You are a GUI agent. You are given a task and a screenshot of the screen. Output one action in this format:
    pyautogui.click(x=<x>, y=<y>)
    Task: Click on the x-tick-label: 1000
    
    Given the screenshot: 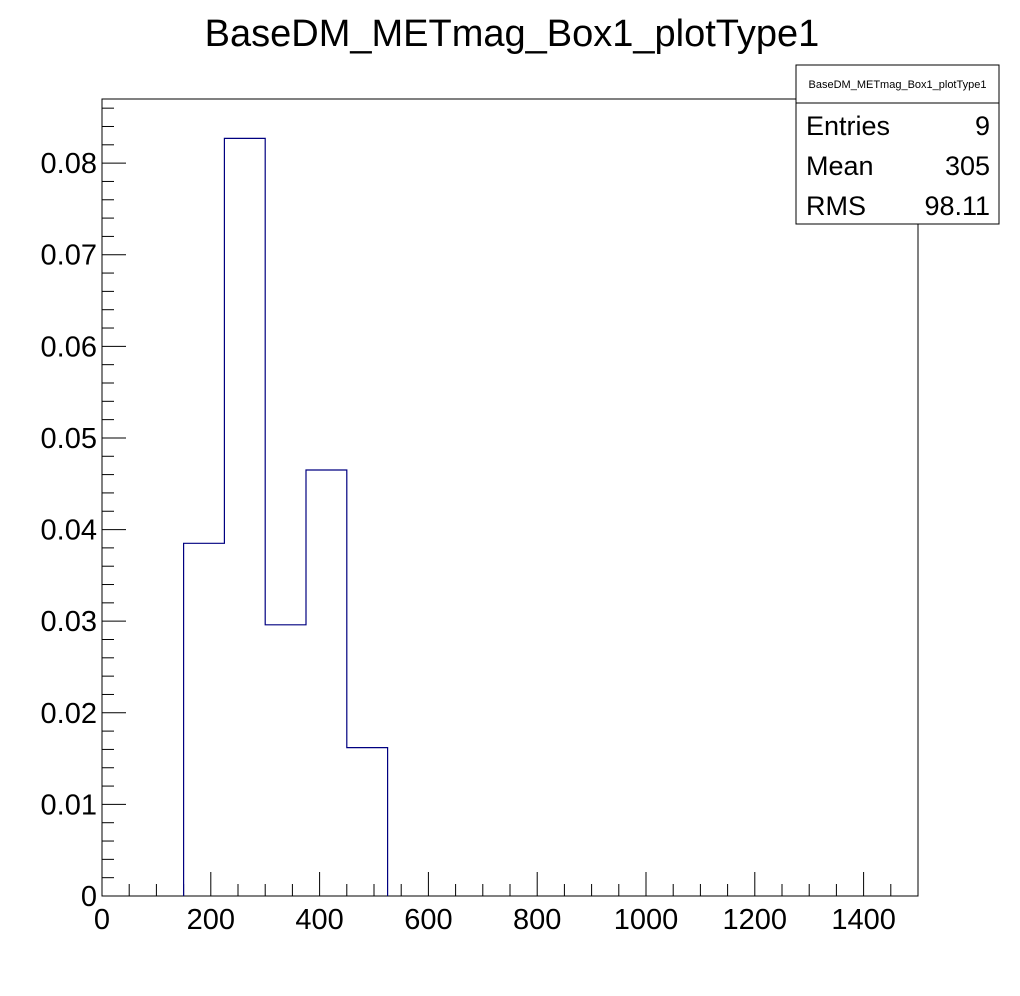 What is the action you would take?
    pyautogui.click(x=646, y=920)
    